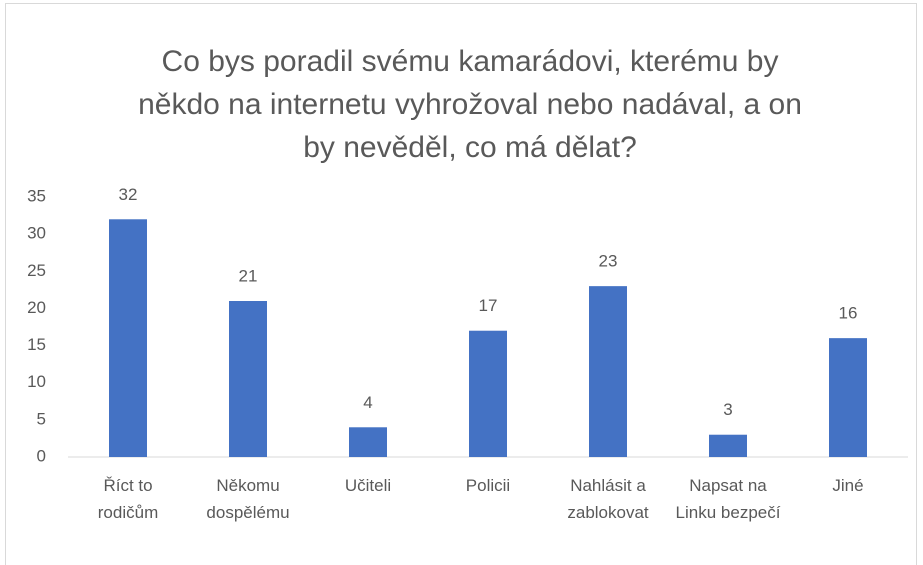 The height and width of the screenshot is (565, 923). I want to click on data-label: 32, so click(128, 194).